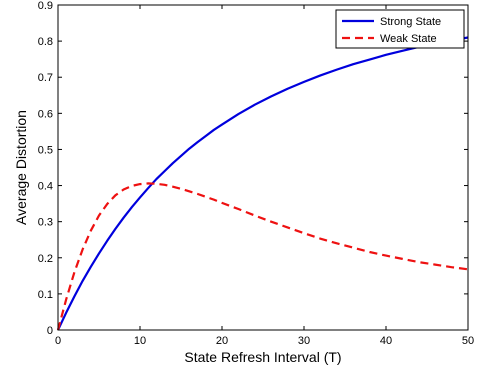  What do you see at coordinates (45, 295) in the screenshot?
I see `y-tick-label: 0.1` at bounding box center [45, 295].